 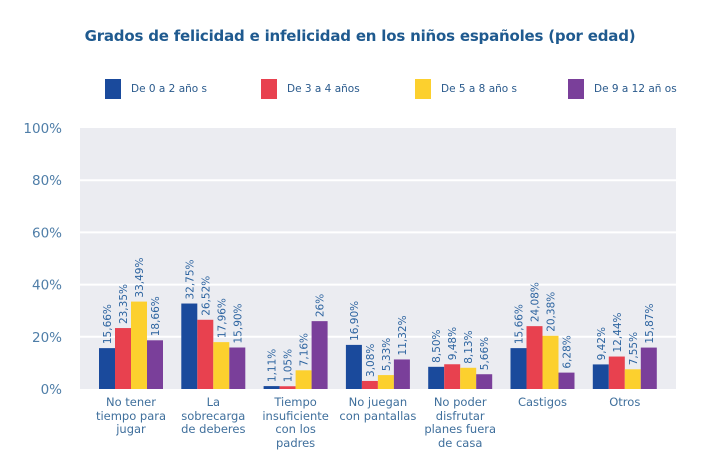 I want to click on value-label: 26%, so click(x=321, y=305).